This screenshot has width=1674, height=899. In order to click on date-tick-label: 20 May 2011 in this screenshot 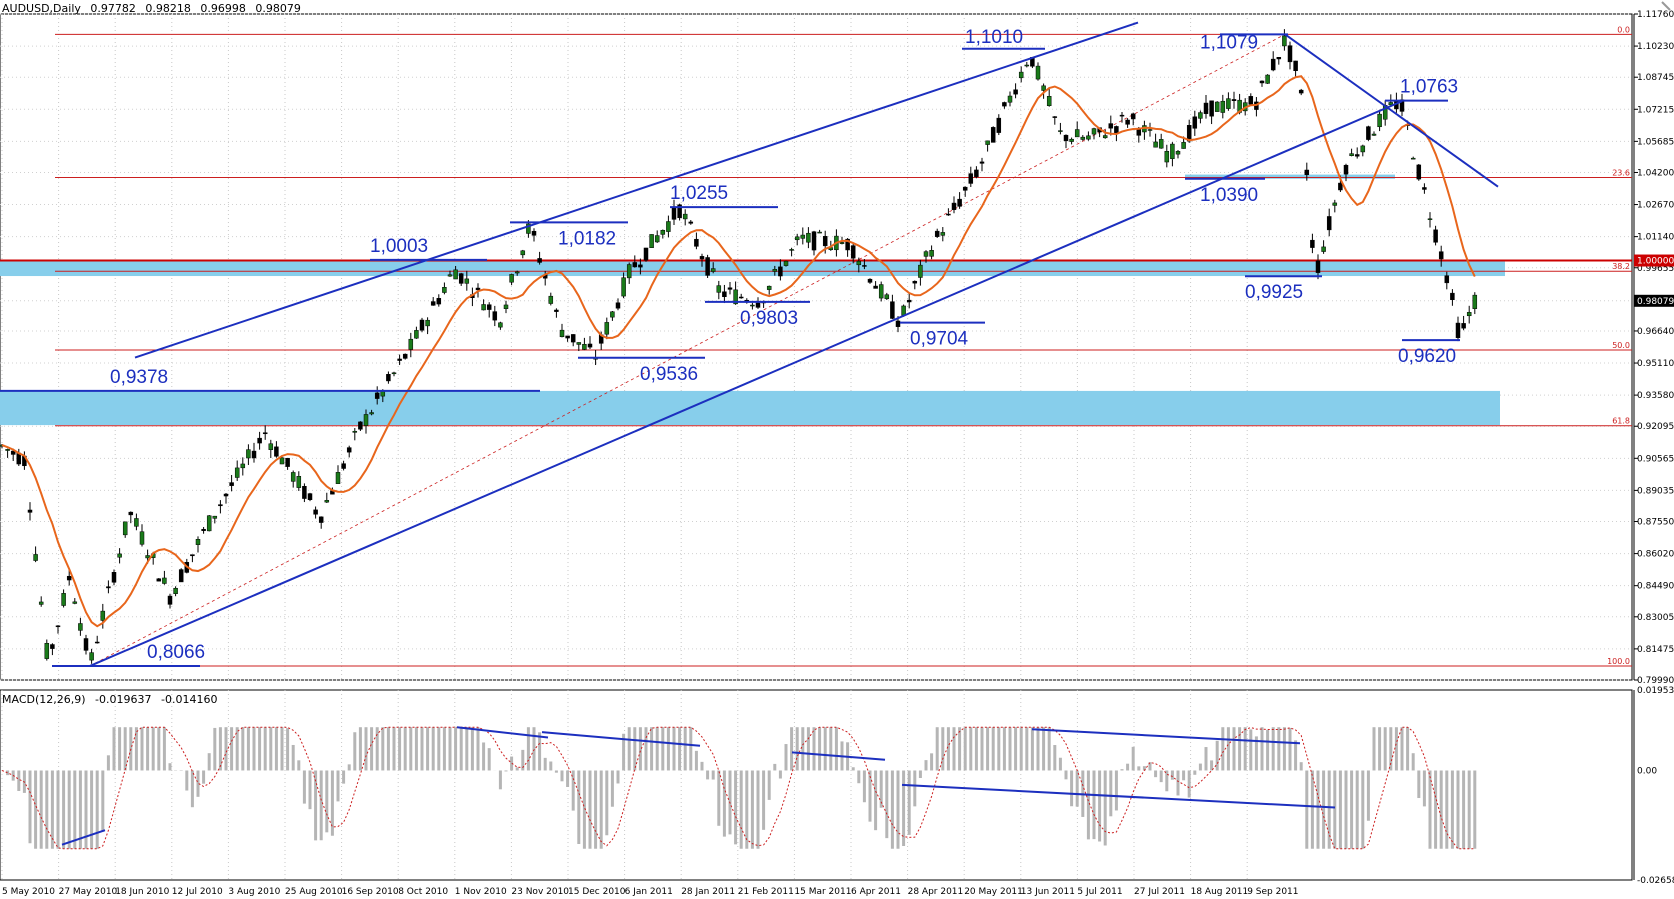, I will do `click(993, 892)`.